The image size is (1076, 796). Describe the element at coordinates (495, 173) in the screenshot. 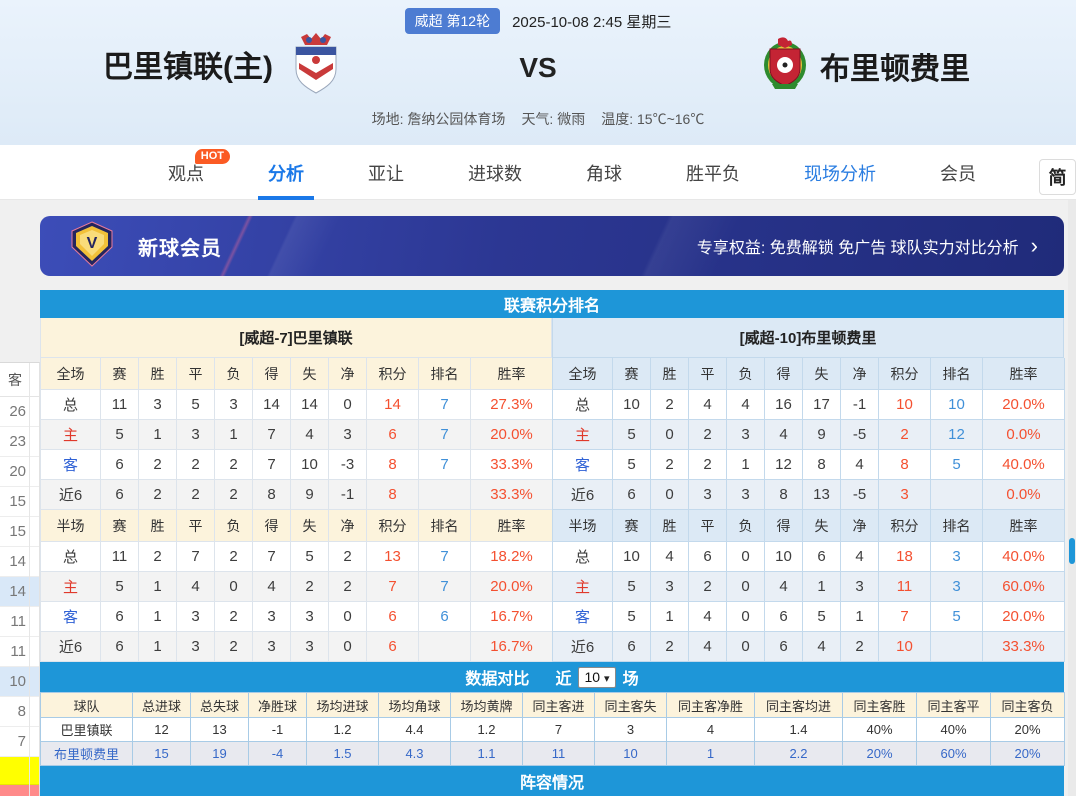

I see `nav-tab-3: 进球数` at that location.